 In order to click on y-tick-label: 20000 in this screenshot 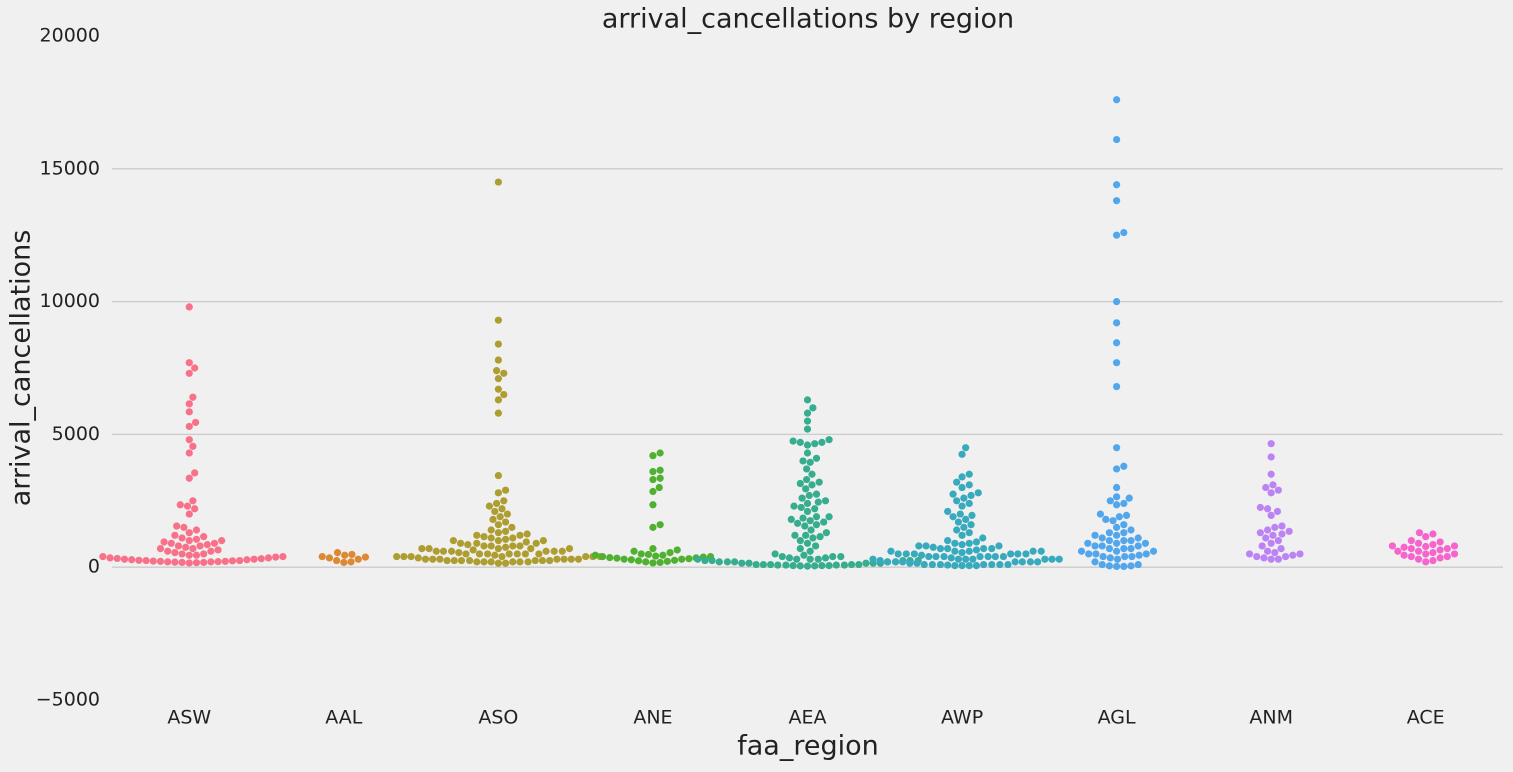, I will do `click(70, 36)`.